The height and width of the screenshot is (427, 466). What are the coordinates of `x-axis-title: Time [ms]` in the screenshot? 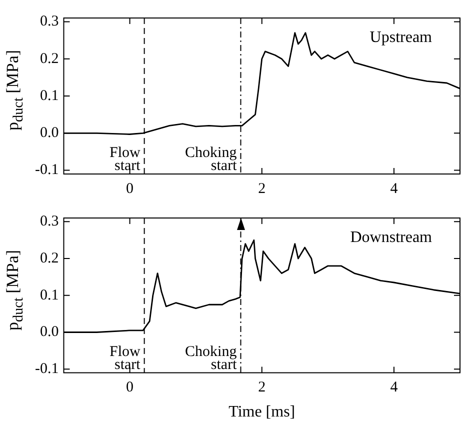 It's located at (262, 412).